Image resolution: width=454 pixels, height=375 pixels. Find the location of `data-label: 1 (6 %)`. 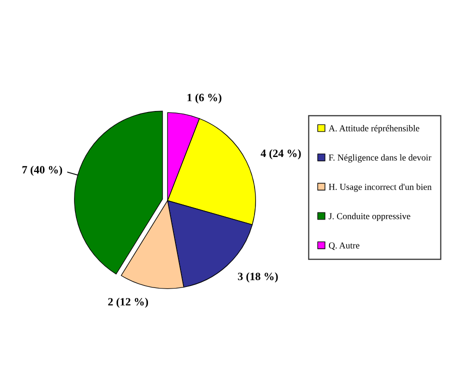

data-label: 1 (6 %) is located at coordinates (205, 98).